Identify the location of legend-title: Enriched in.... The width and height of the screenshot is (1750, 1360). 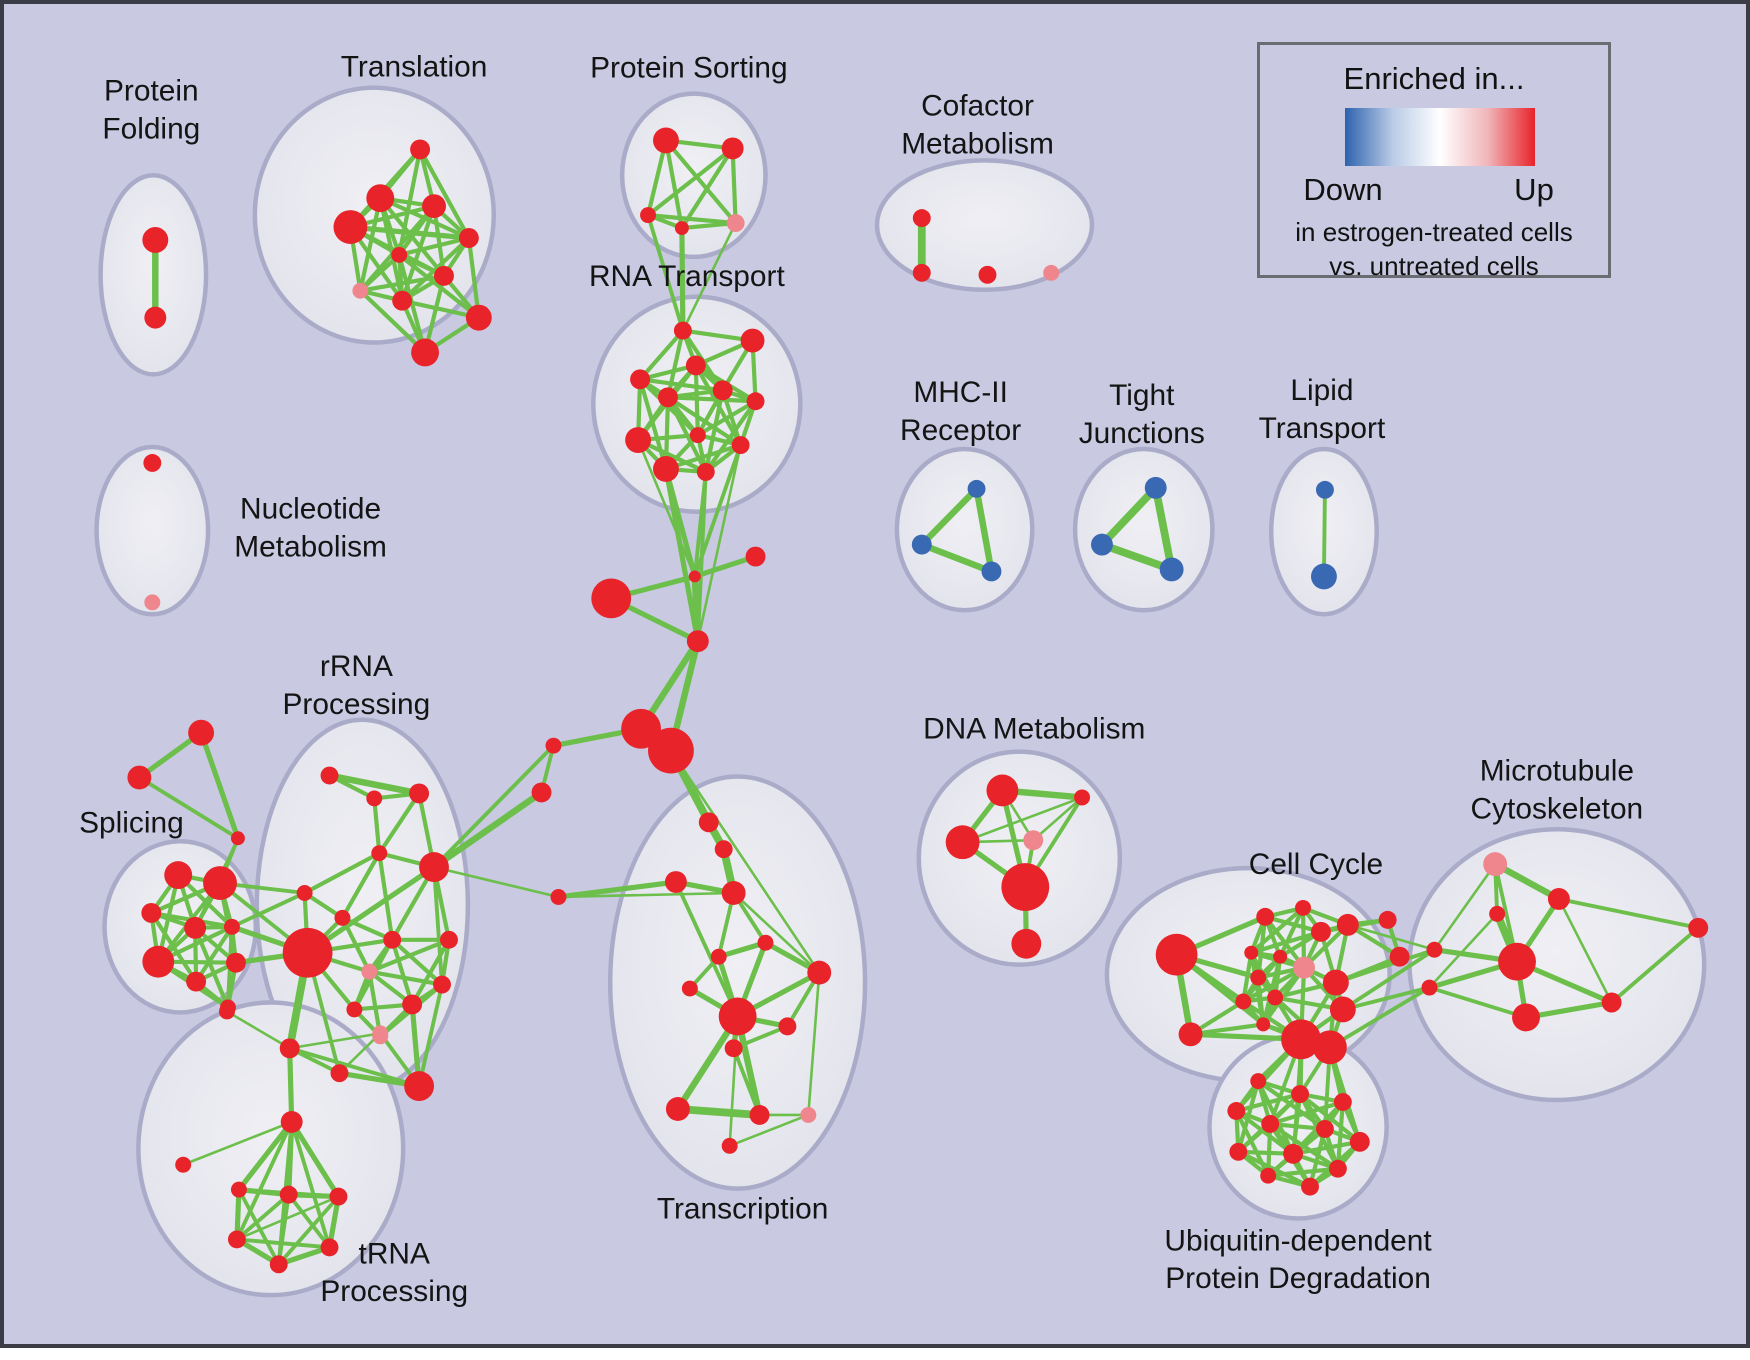
(1434, 78).